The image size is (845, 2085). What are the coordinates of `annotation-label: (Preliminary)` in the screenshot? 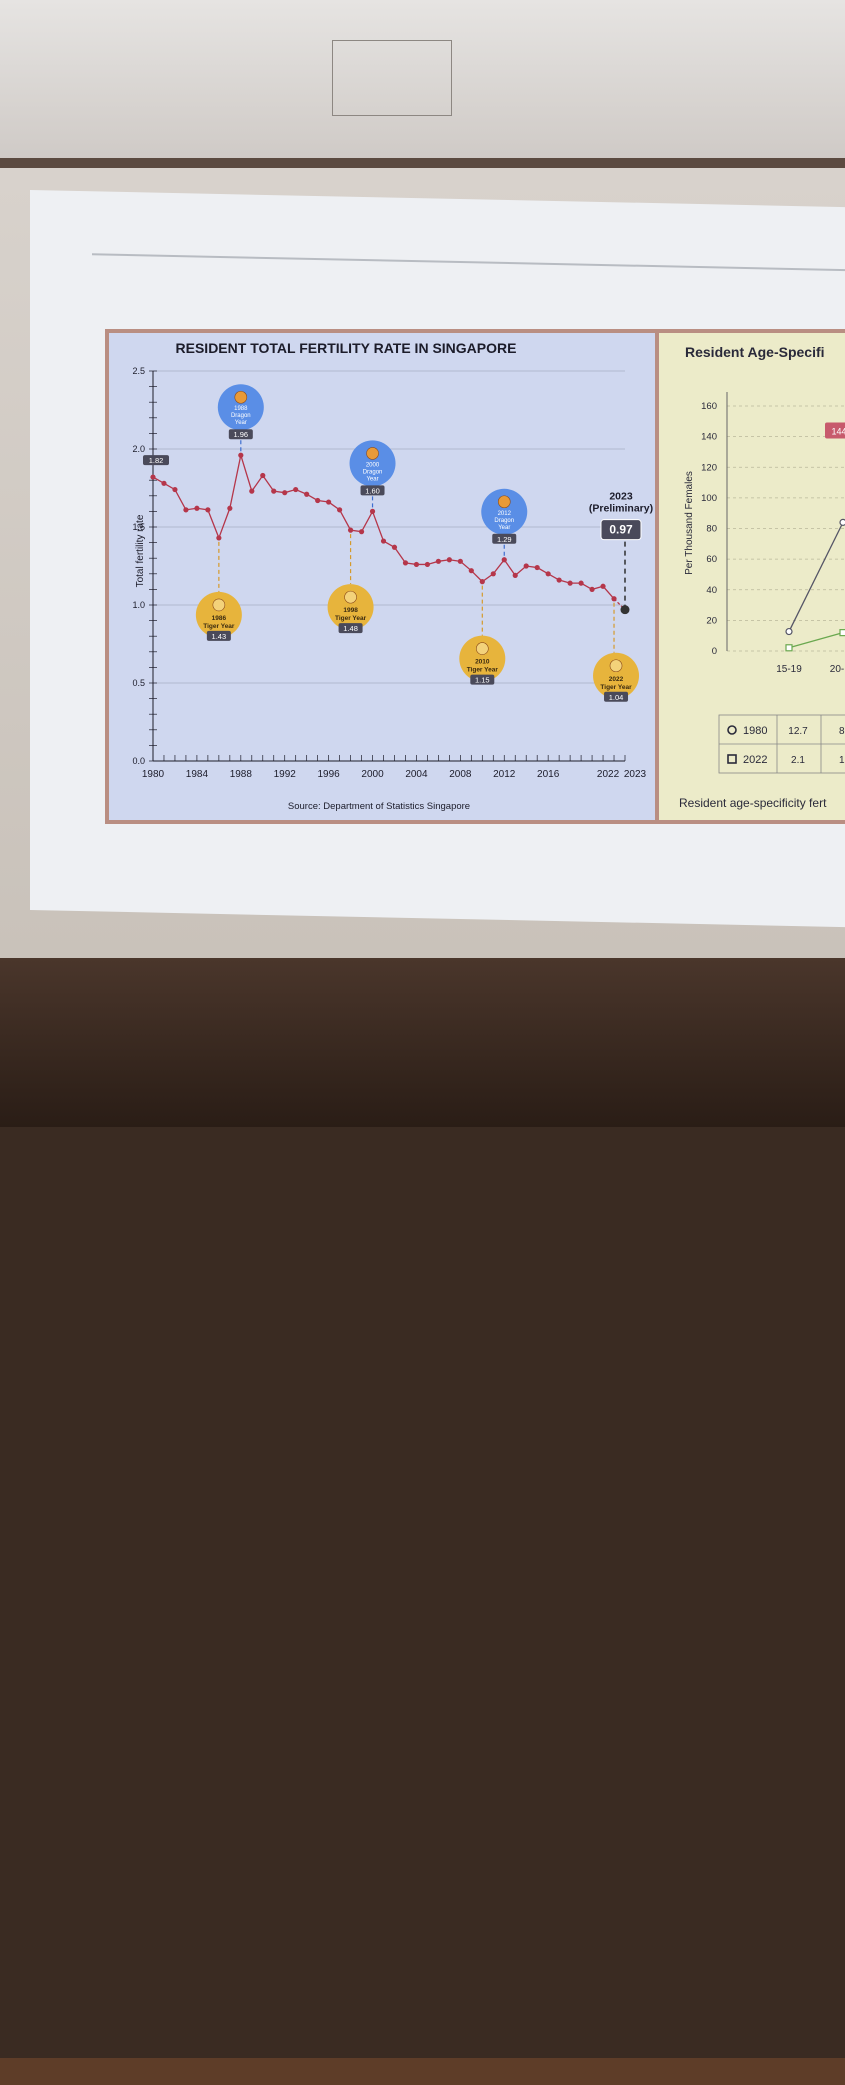 It's located at (621, 509).